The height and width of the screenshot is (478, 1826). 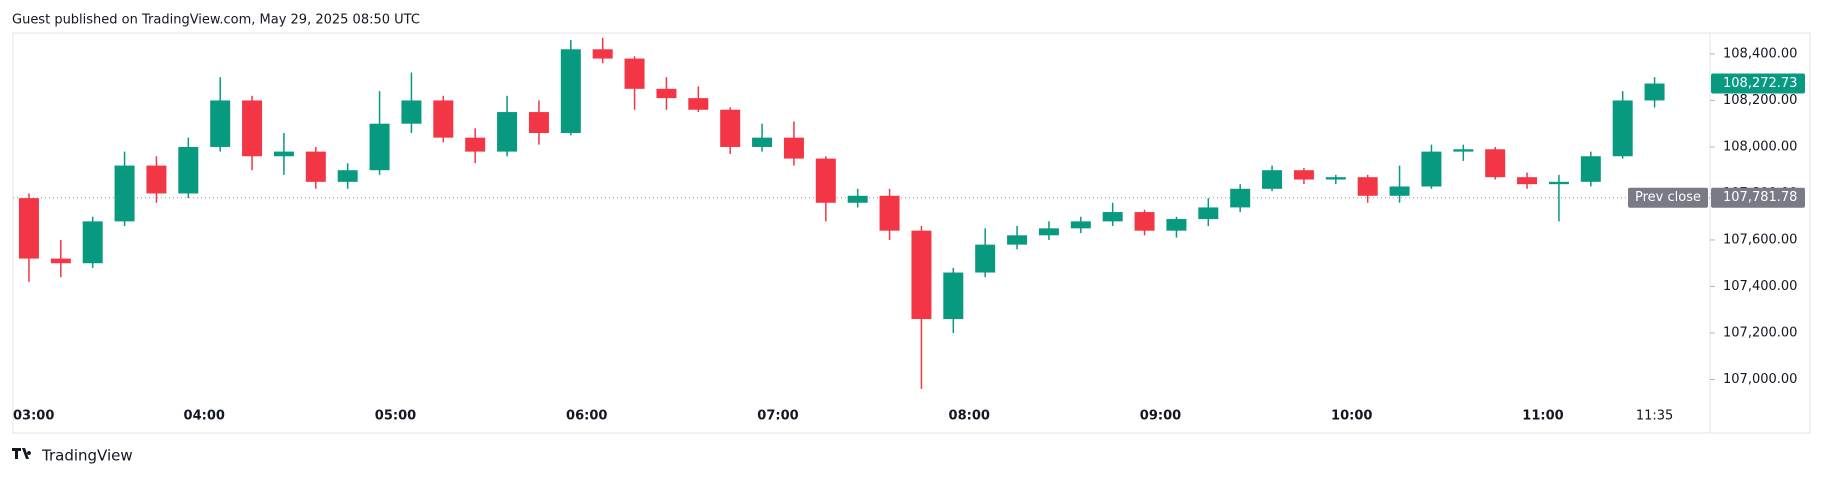 I want to click on y-tick-label: 108,200.00, so click(x=1760, y=100).